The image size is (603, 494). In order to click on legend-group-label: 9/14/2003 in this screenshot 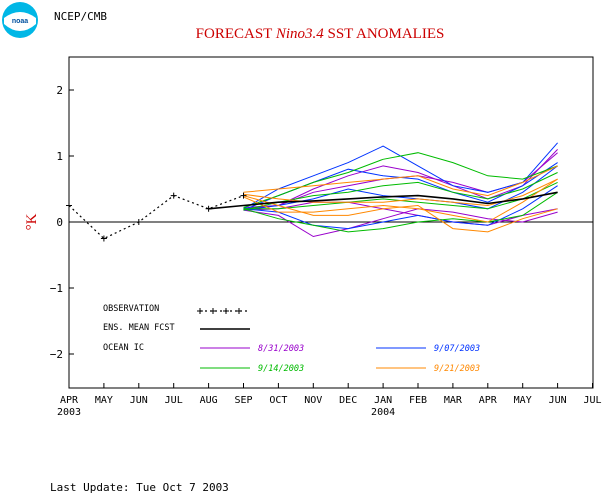, I will do `click(281, 369)`.